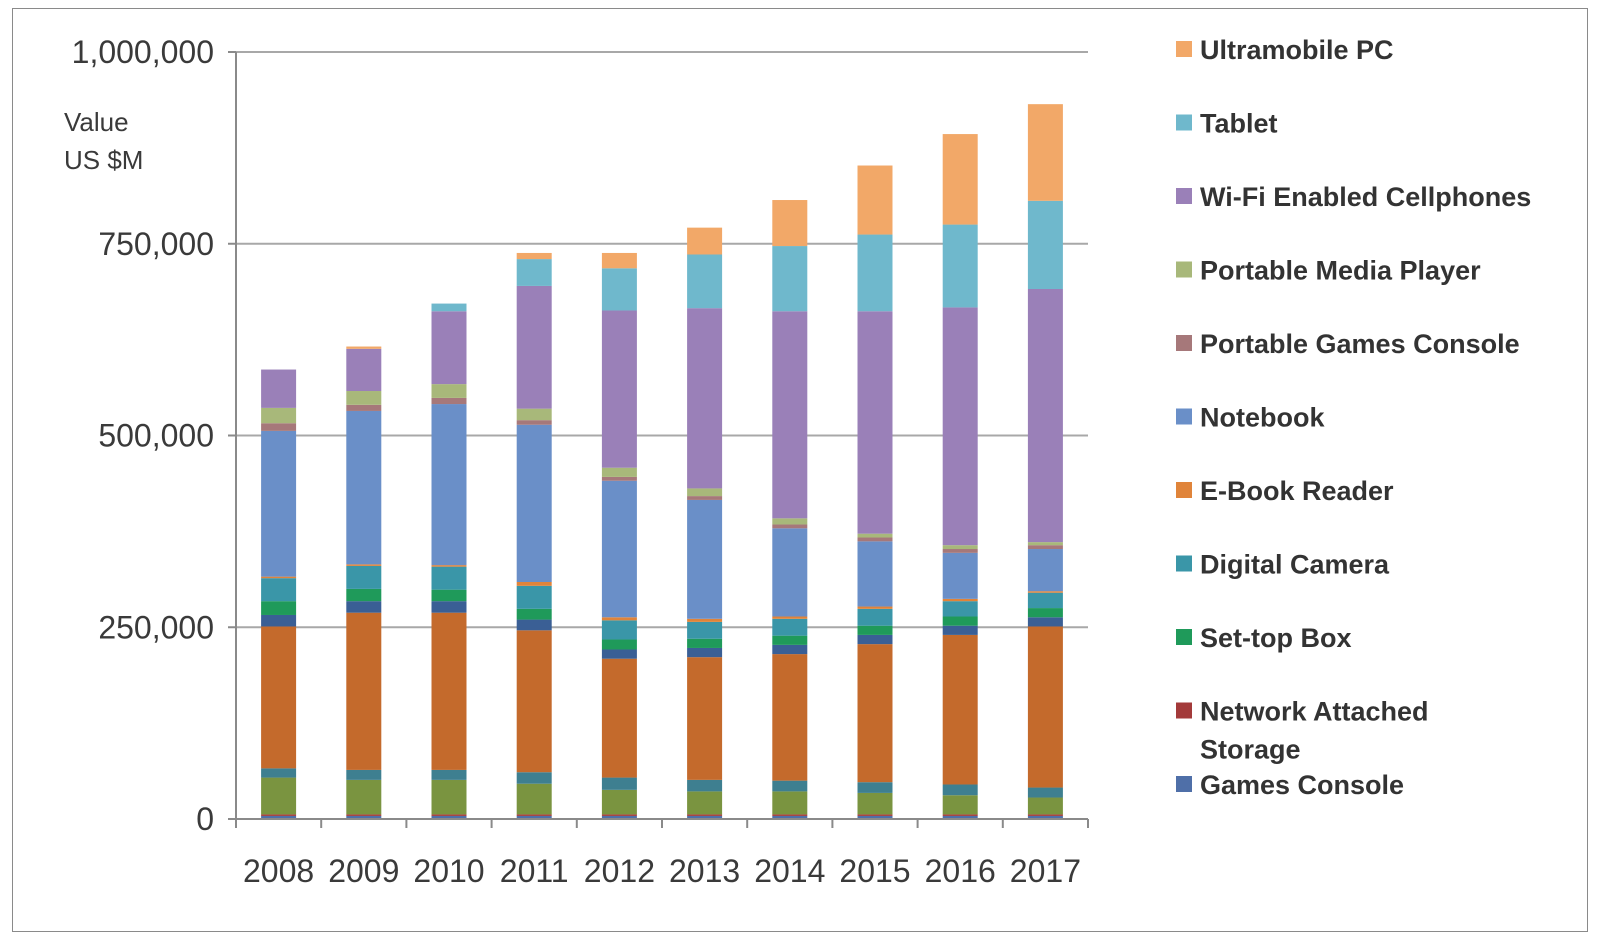 Image resolution: width=1602 pixels, height=936 pixels. Describe the element at coordinates (534, 871) in the screenshot. I see `x-tick-label: 2011` at that location.